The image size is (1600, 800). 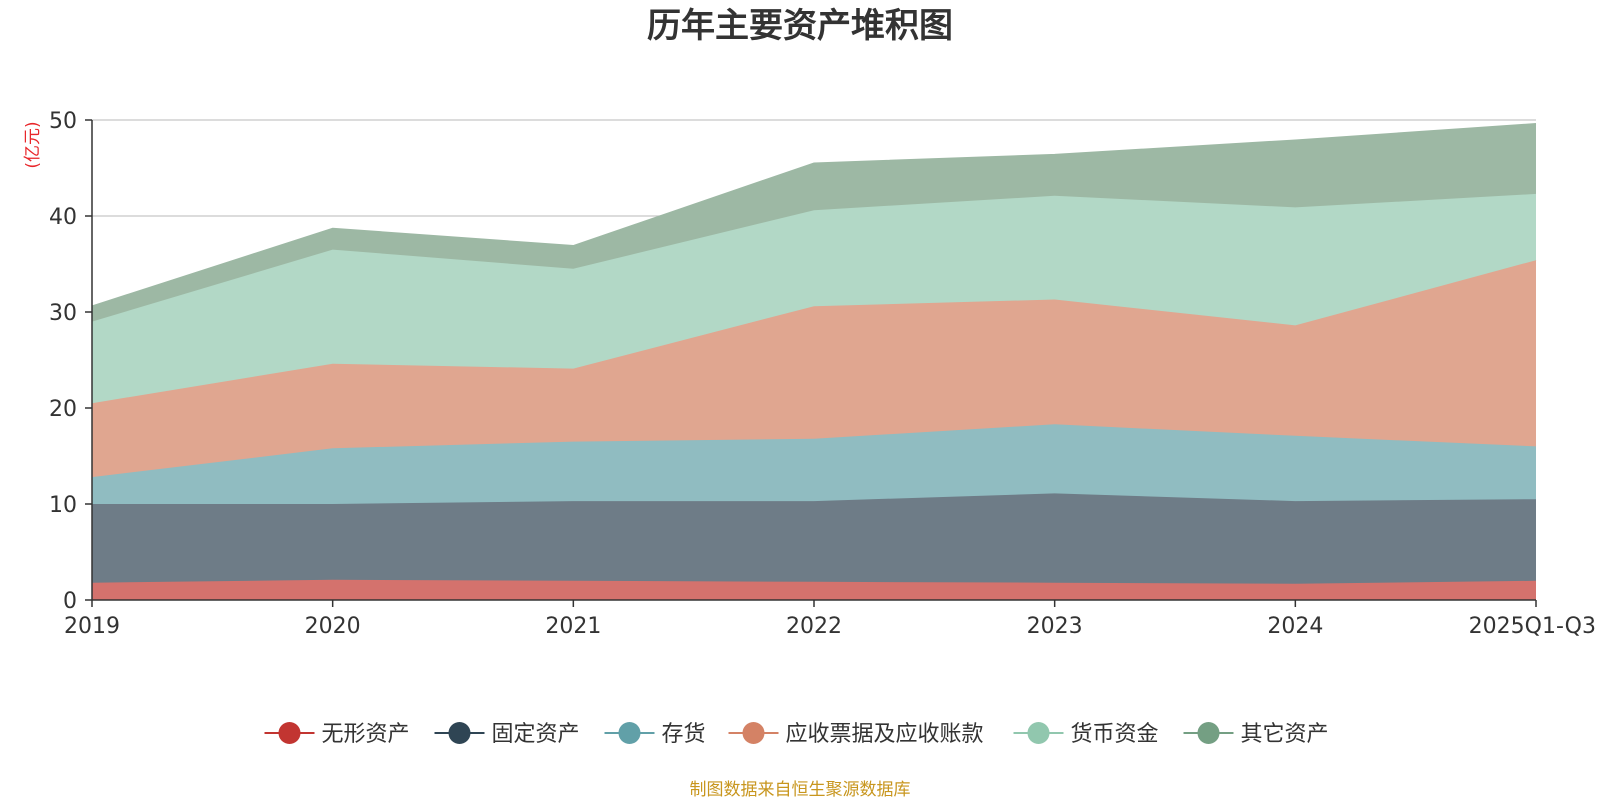 I want to click on legend-item-5: 其它资产, so click(x=1256, y=734).